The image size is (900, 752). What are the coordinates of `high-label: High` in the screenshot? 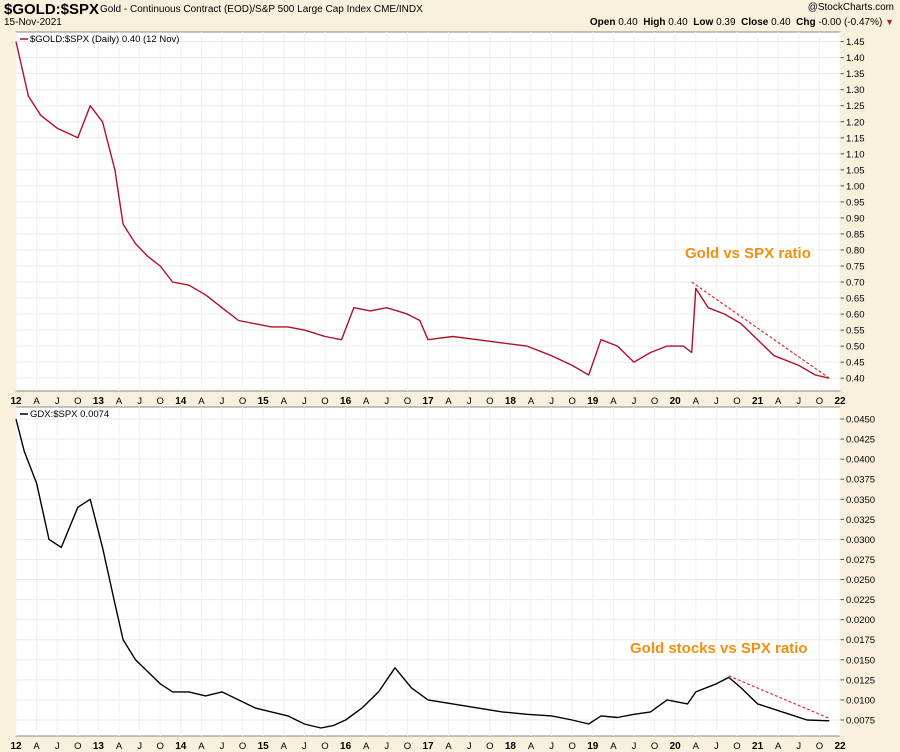 It's located at (654, 22).